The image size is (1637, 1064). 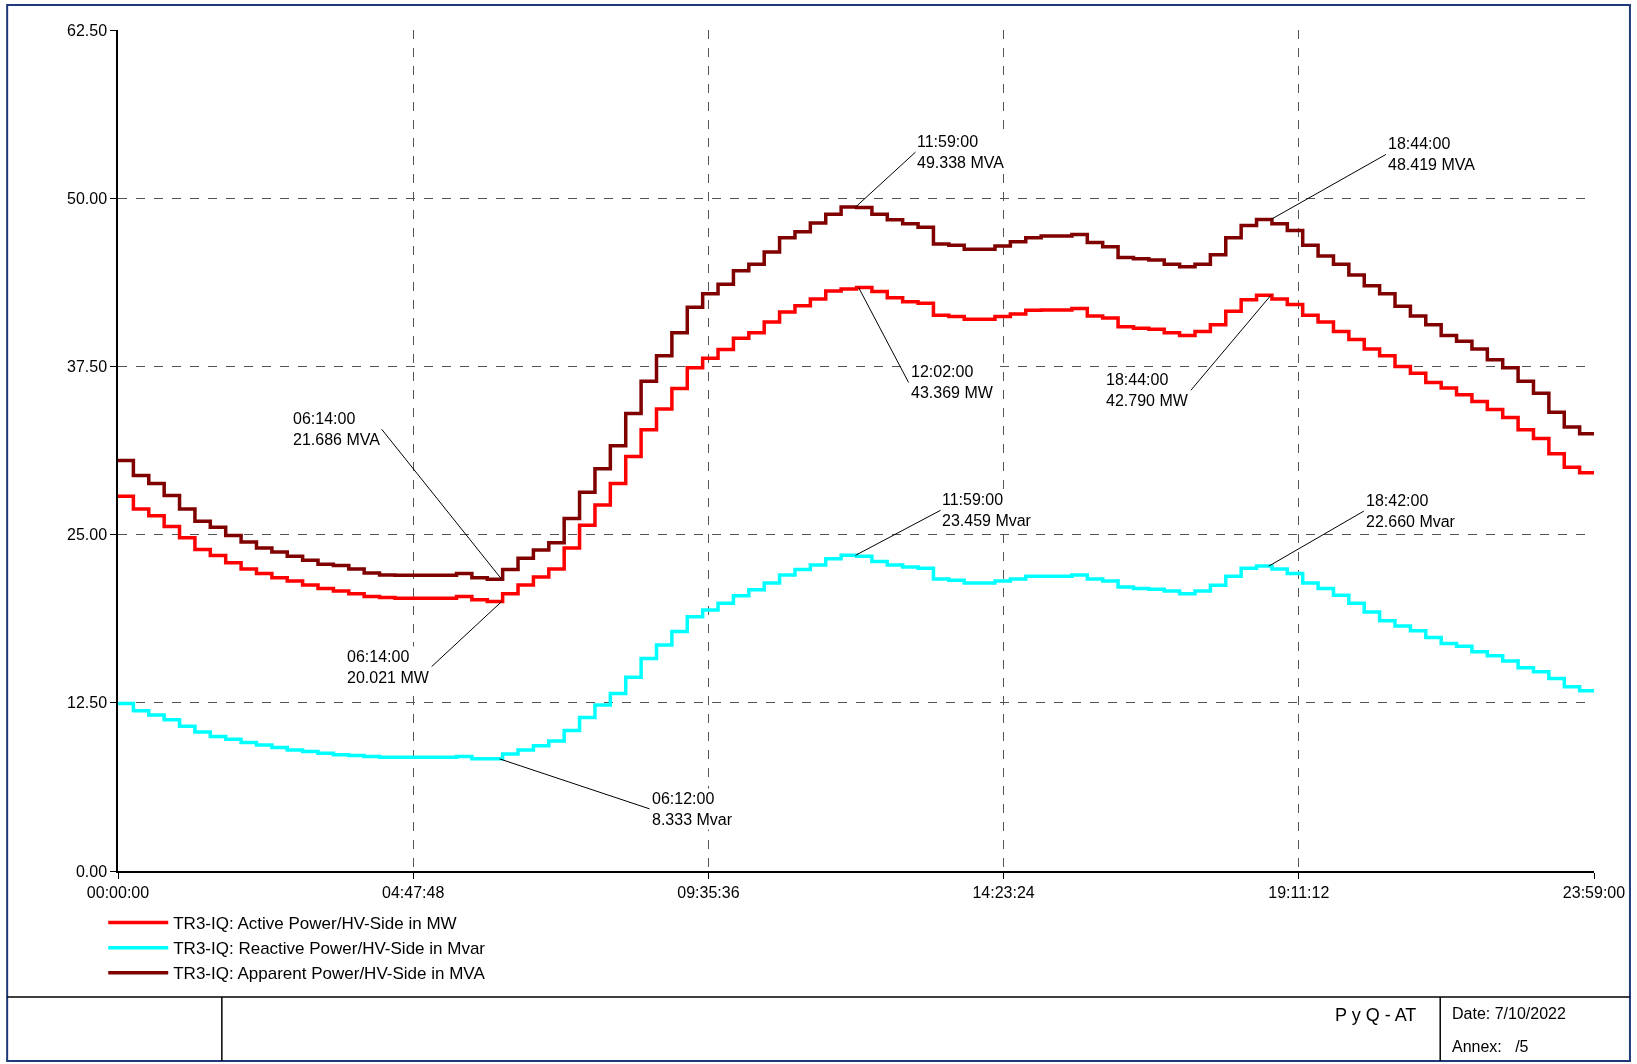 I want to click on legend-label: TR3-IQ: Active Power/HV-Side in MW, so click(x=315, y=924).